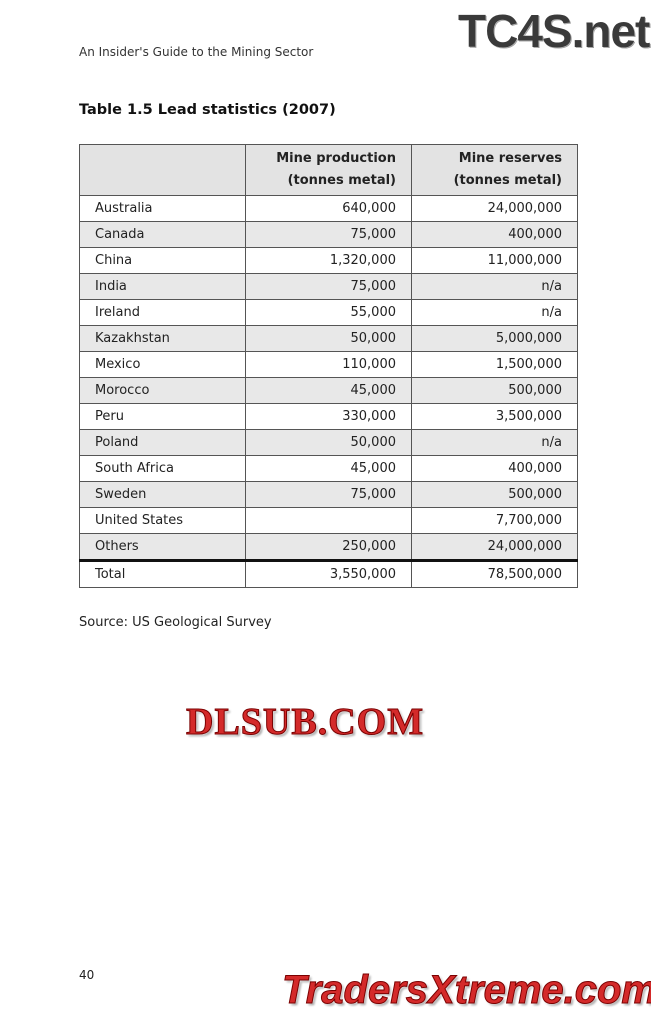 The width and height of the screenshot is (651, 1024). I want to click on header-mine-reserves-line1: Mine reserves, so click(510, 158).